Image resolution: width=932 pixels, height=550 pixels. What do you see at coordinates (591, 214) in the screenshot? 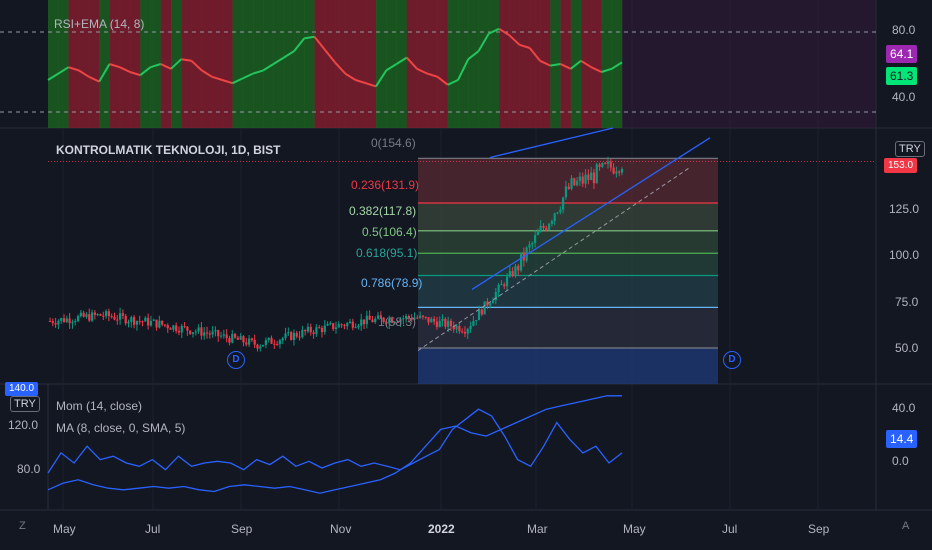
I see `channel-lower-line` at bounding box center [591, 214].